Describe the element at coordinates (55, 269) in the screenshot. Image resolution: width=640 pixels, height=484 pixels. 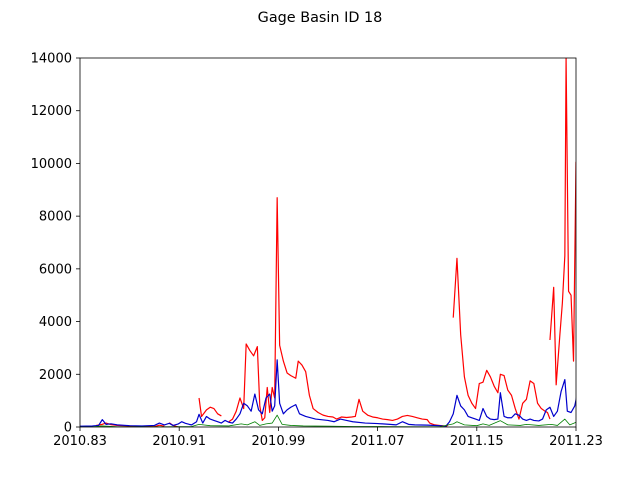
I see `y-tick-label: 6000` at that location.